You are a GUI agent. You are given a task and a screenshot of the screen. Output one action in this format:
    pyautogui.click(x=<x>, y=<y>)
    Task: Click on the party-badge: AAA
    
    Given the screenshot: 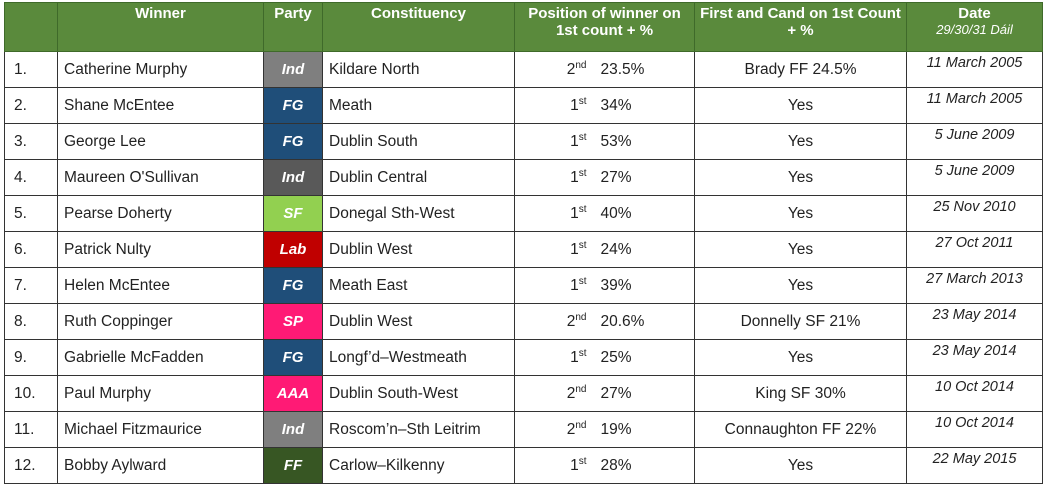 What is the action you would take?
    pyautogui.click(x=293, y=393)
    